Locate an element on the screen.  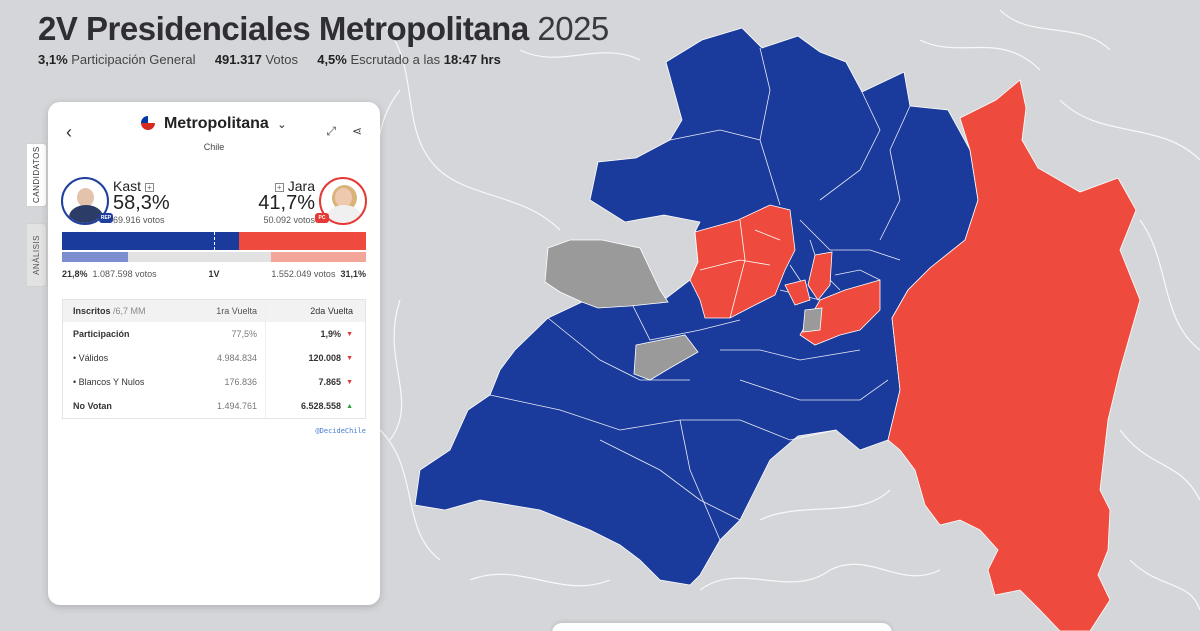
page-title: 2V Presidenciales Metropolitana 2025 is located at coordinates (323, 29).